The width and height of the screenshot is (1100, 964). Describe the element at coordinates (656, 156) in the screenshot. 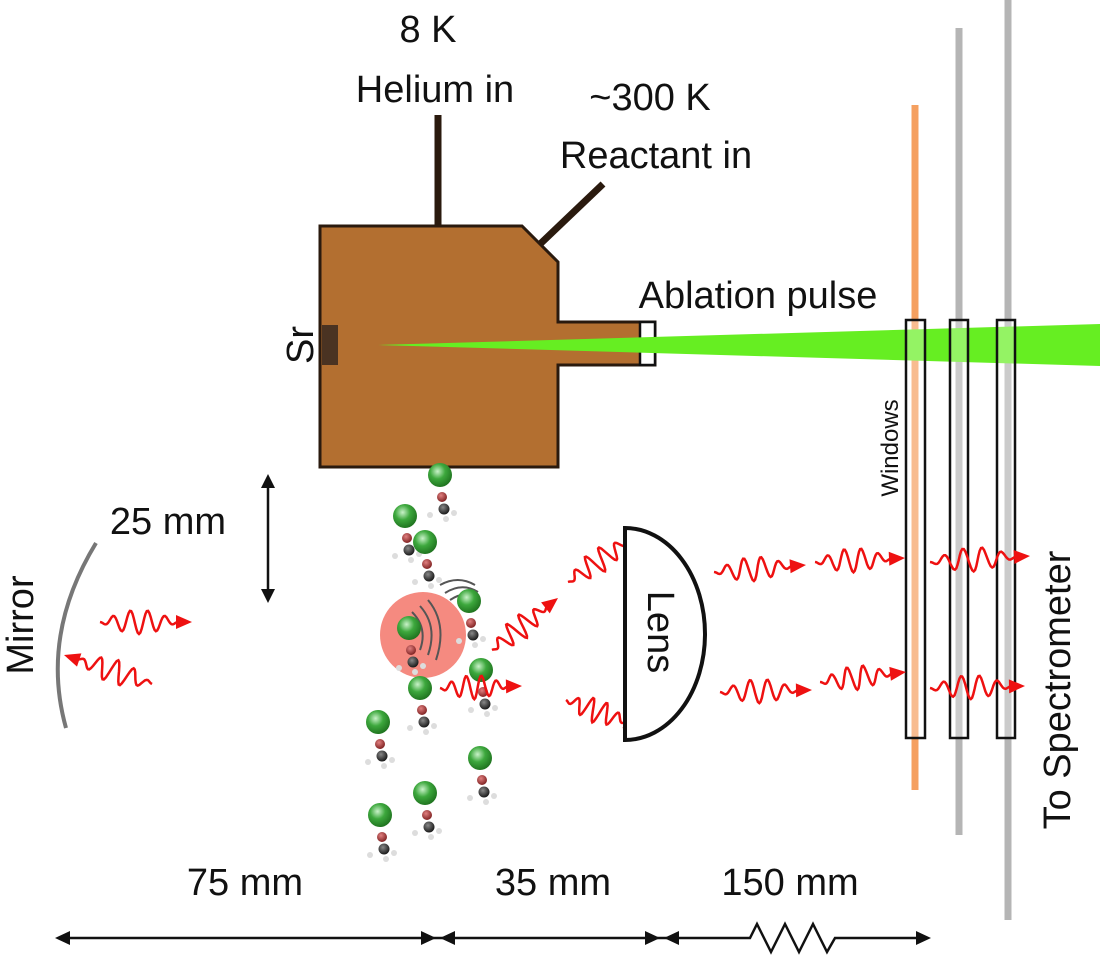

I see `reactant-in-label: Reactant in` at that location.